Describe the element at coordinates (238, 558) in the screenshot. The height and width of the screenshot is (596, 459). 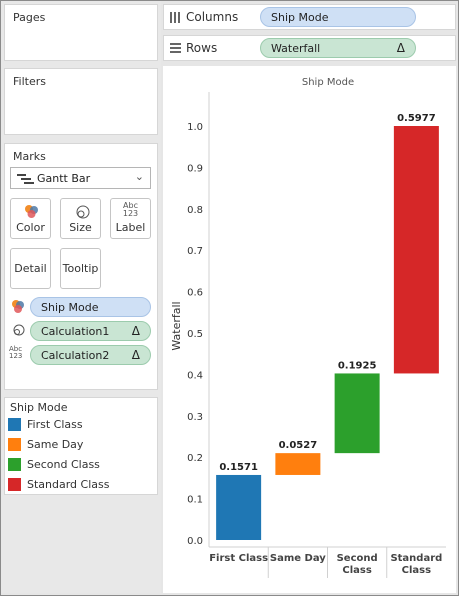
I see `x-category-label: First Class` at that location.